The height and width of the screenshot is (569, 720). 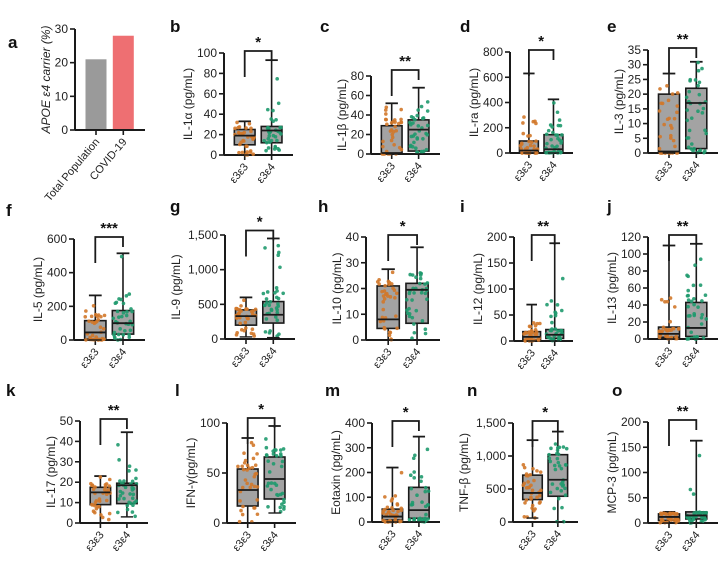 What do you see at coordinates (353, 263) in the screenshot?
I see `y-tick-label: 30` at bounding box center [353, 263].